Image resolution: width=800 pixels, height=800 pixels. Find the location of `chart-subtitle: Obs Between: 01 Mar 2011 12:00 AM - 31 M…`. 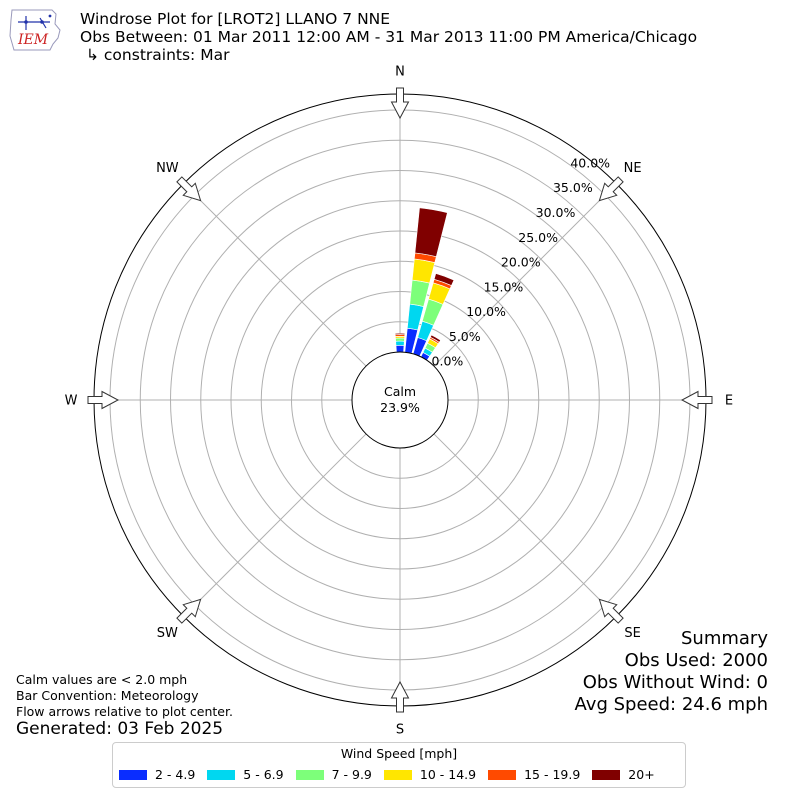

chart-subtitle: Obs Between: 01 Mar 2011 12:00 AM - 31 M… is located at coordinates (389, 37).